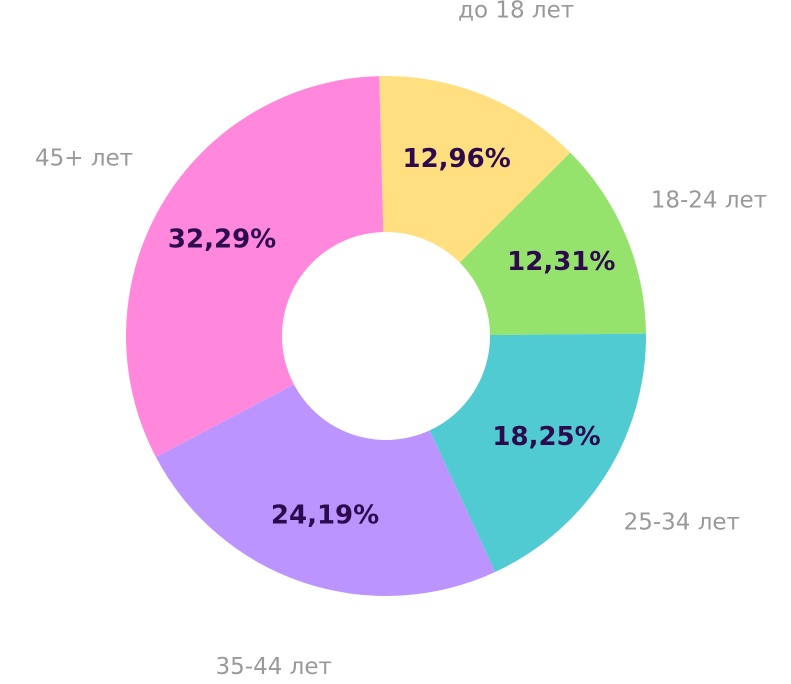 This screenshot has height=684, width=791. I want to click on category-label: 25-34 лет, so click(682, 523).